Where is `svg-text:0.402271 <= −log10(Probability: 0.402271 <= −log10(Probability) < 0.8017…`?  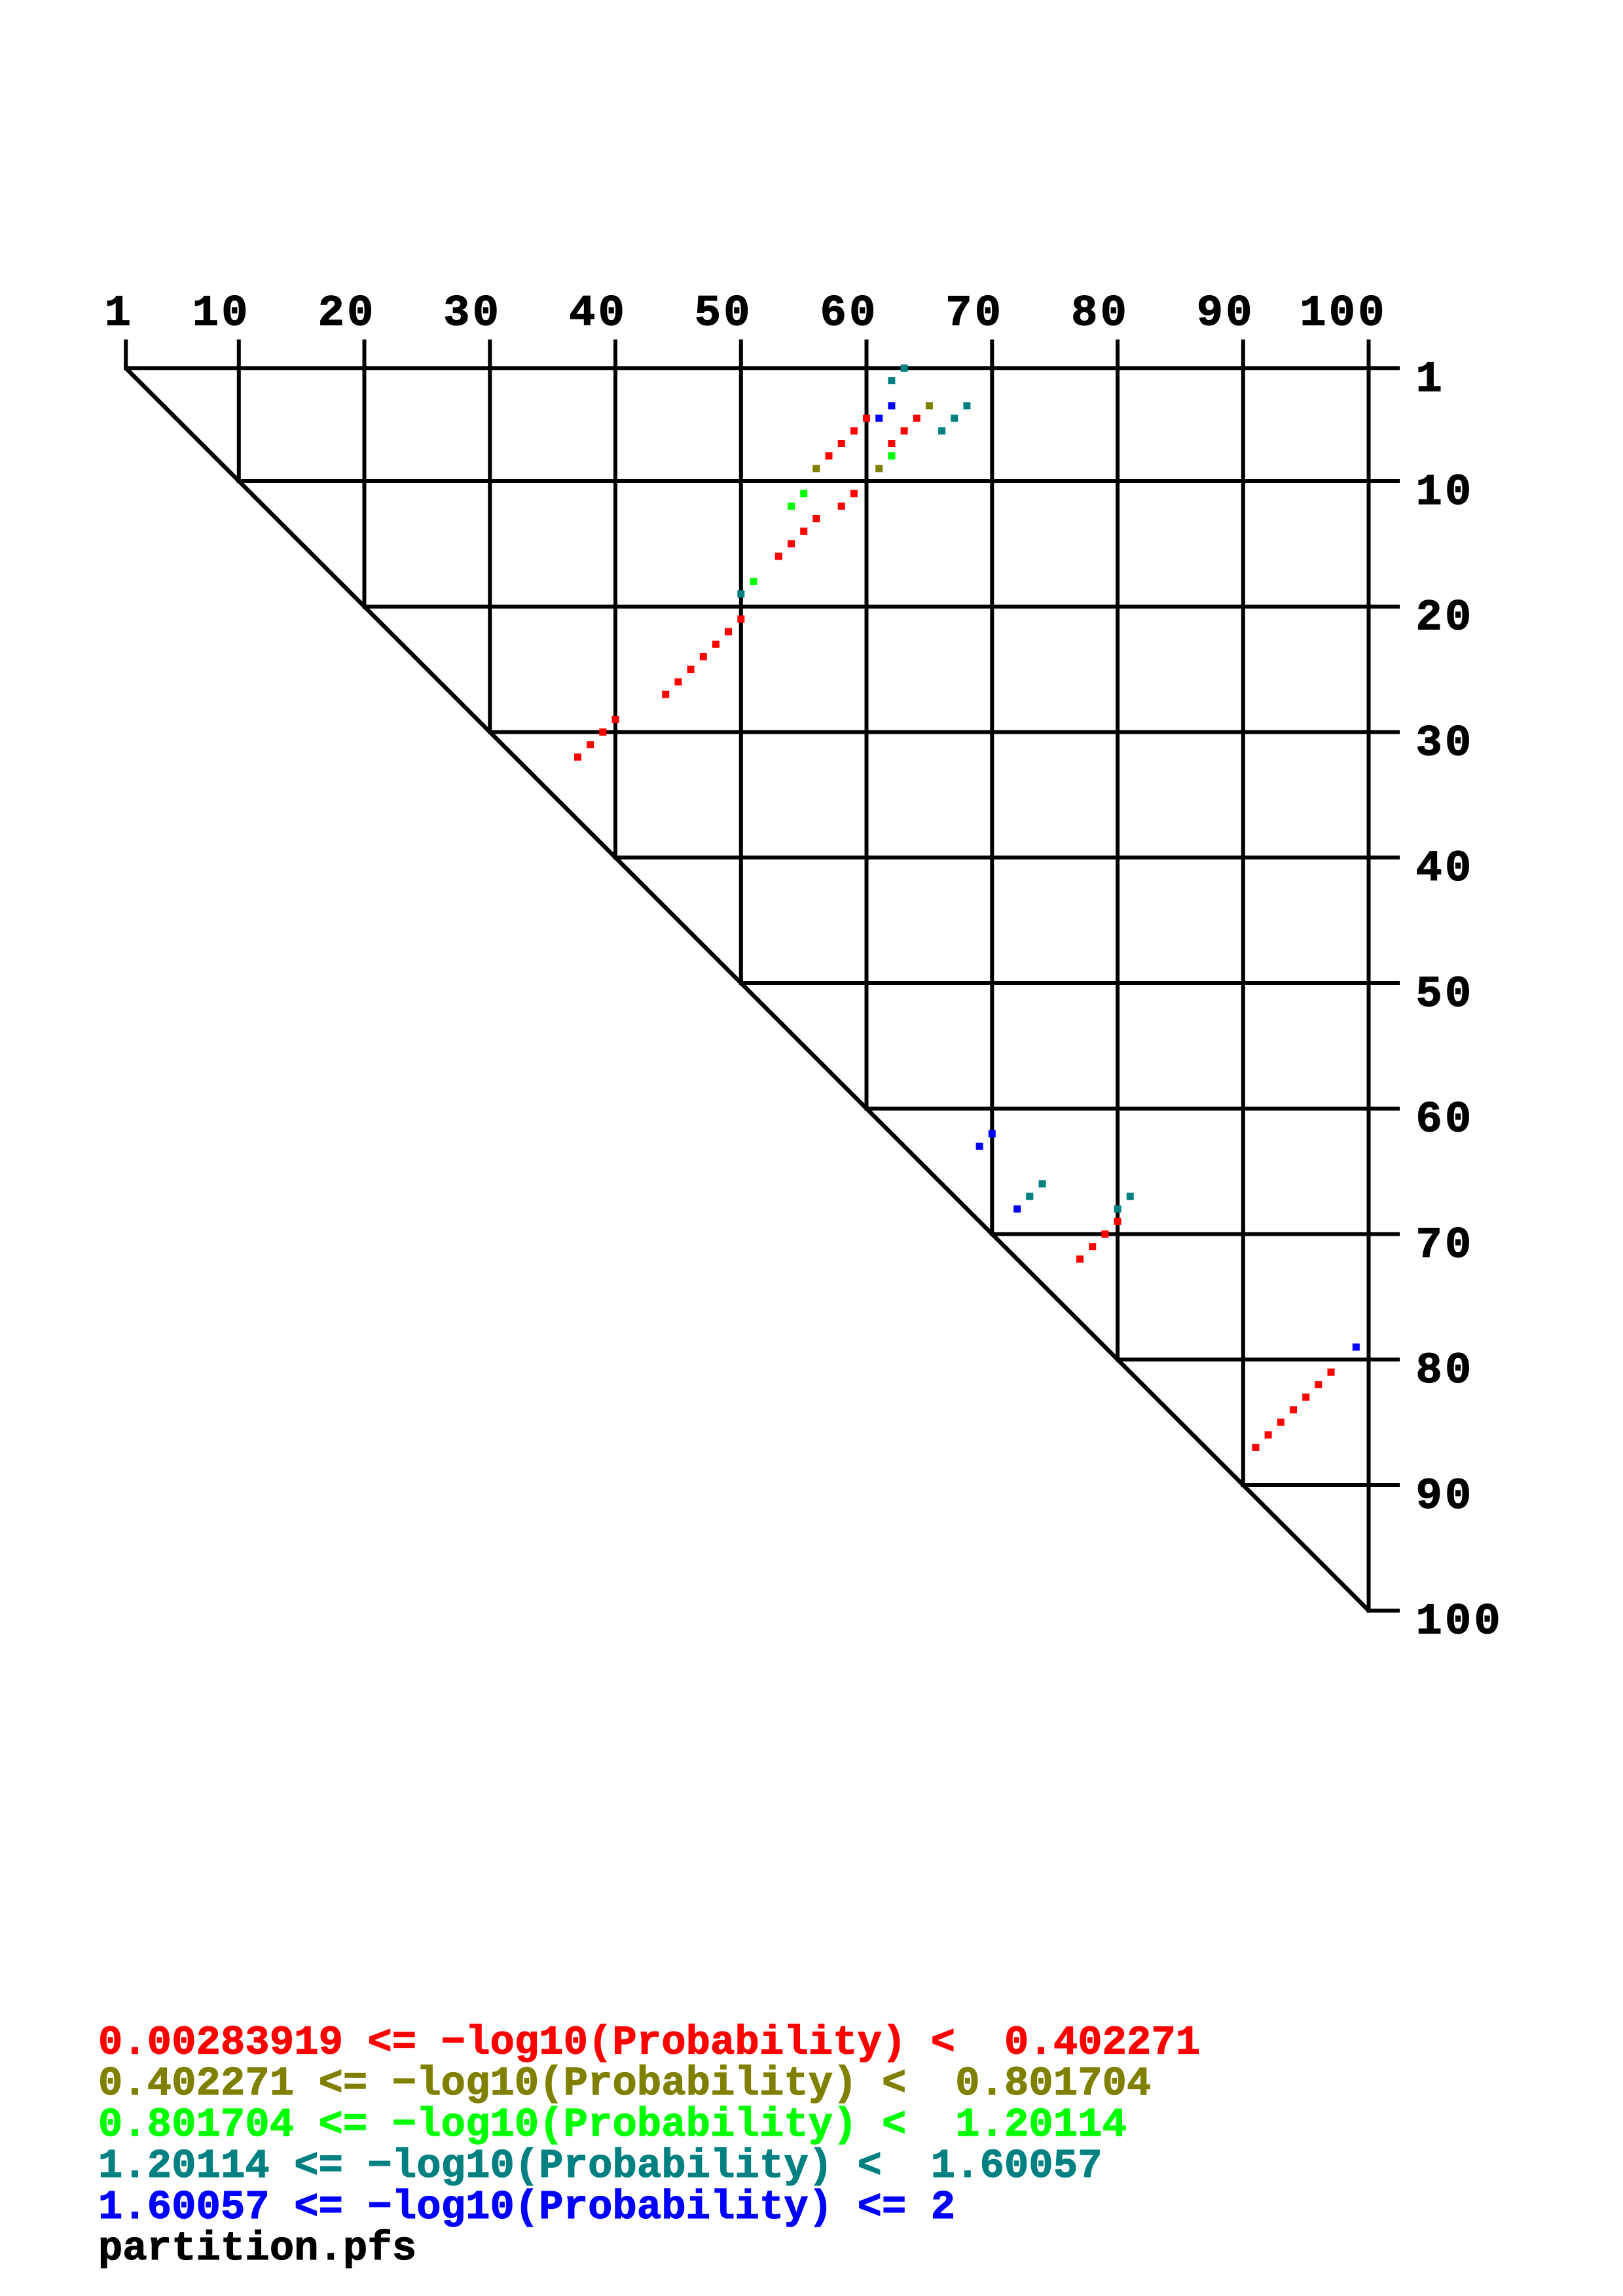
svg-text:0.402271 <= −log10(Probability: 0.402271 <= −log10(Probability) < 0.8017… is located at coordinates (624, 2083).